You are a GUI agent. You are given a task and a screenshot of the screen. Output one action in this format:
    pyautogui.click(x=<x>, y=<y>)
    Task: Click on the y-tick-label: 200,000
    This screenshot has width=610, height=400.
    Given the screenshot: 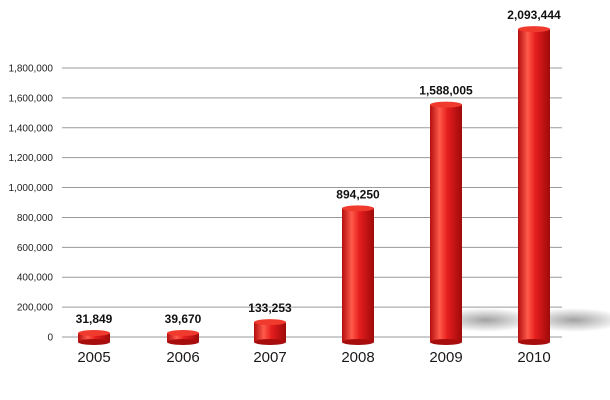 What is the action you would take?
    pyautogui.click(x=35, y=308)
    